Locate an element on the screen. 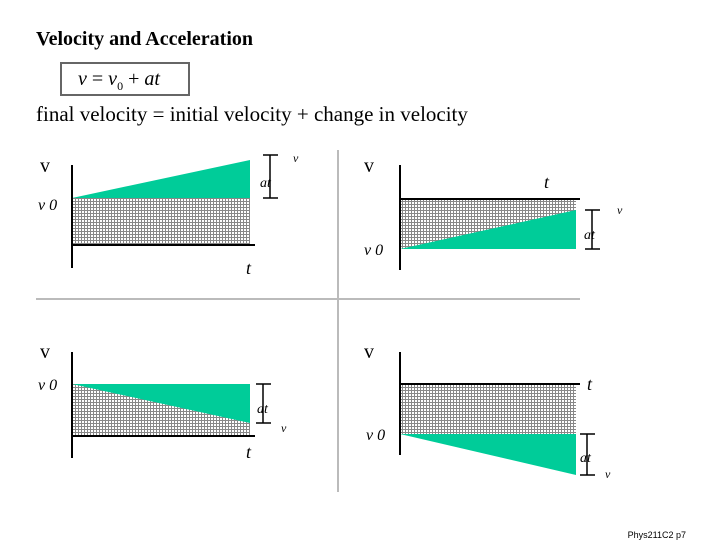 The image size is (720, 540). panel-2: v v 0 t at v is located at coordinates (493, 212).